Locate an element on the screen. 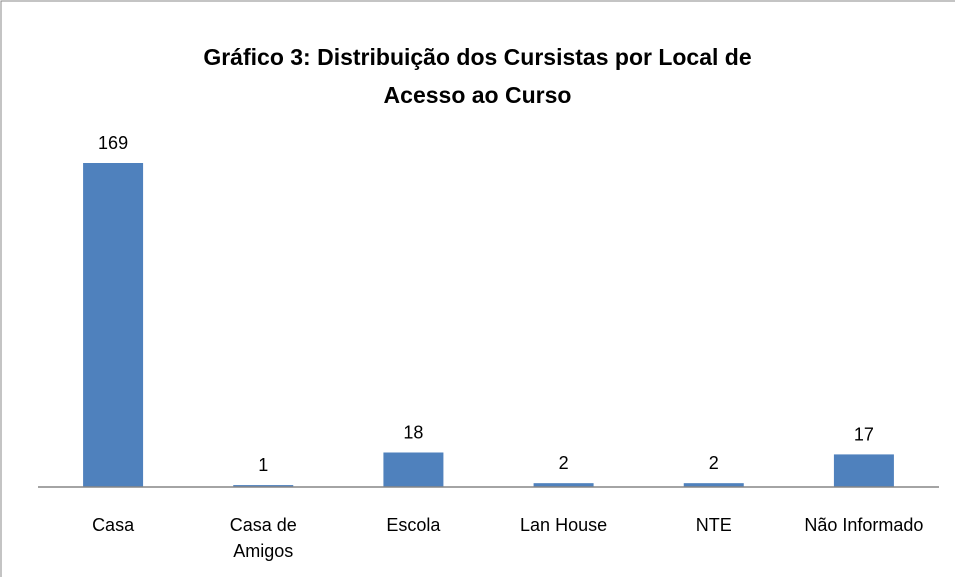 Image resolution: width=955 pixels, height=577 pixels. x-tick-label: Escola is located at coordinates (413, 525).